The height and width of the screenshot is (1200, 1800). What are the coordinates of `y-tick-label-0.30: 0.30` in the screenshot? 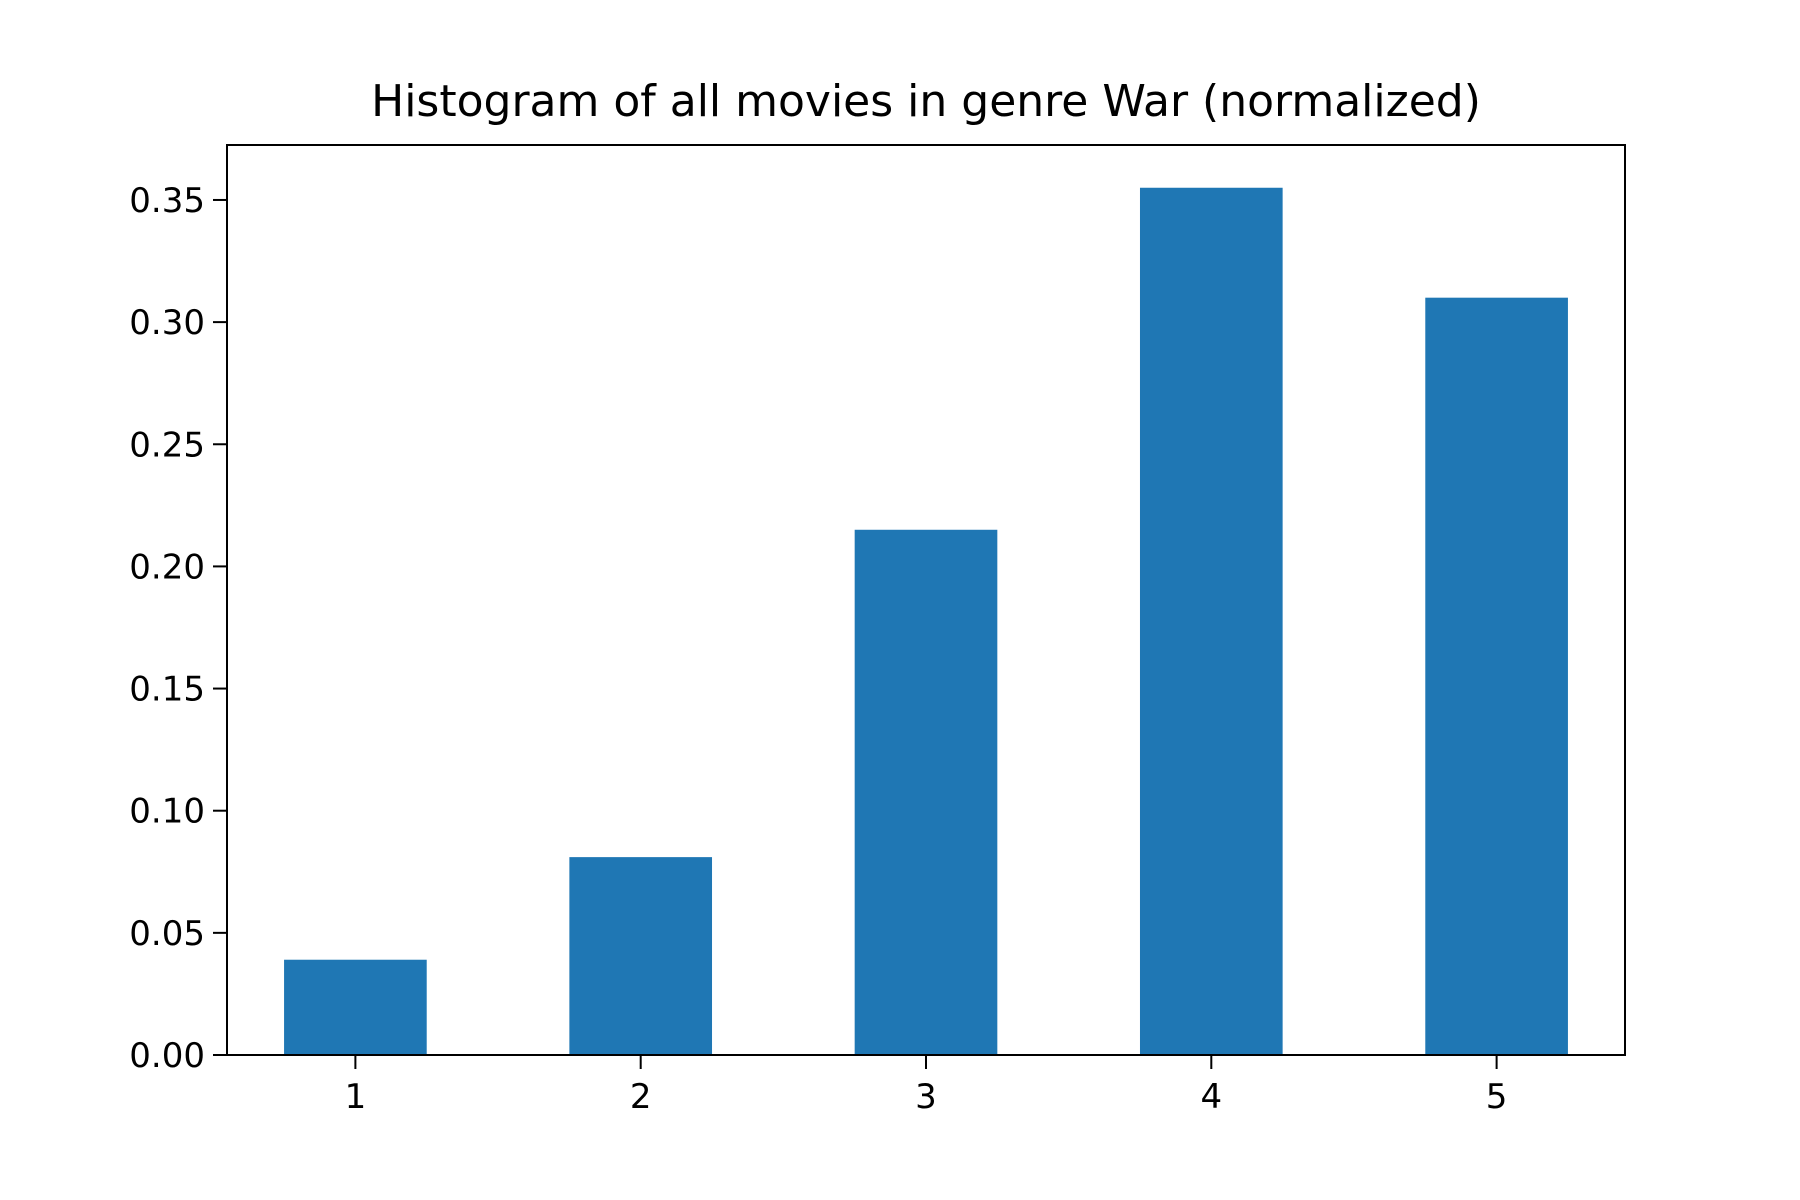 It's located at (167, 323).